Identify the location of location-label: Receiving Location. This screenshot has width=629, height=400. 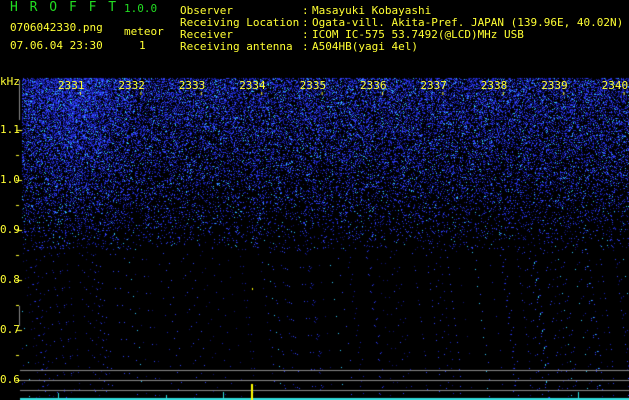
(240, 22).